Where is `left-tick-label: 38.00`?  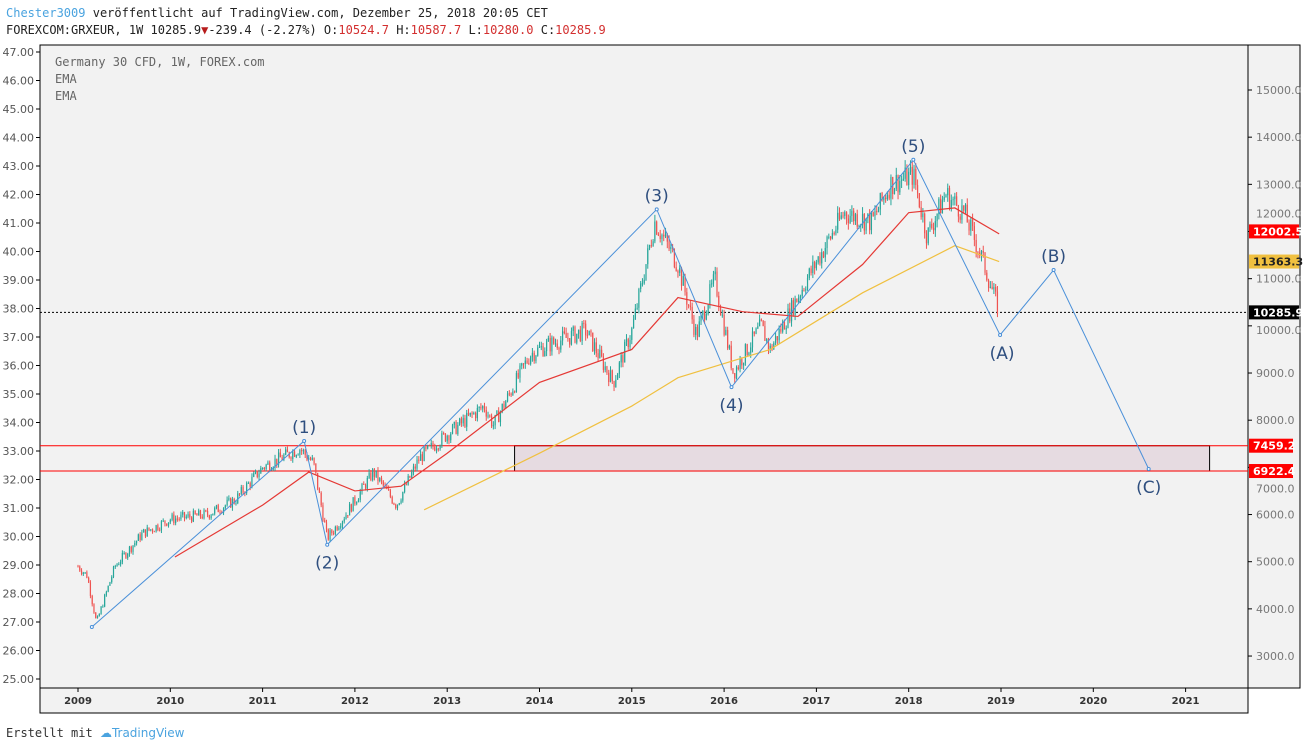 left-tick-label: 38.00 is located at coordinates (19, 309).